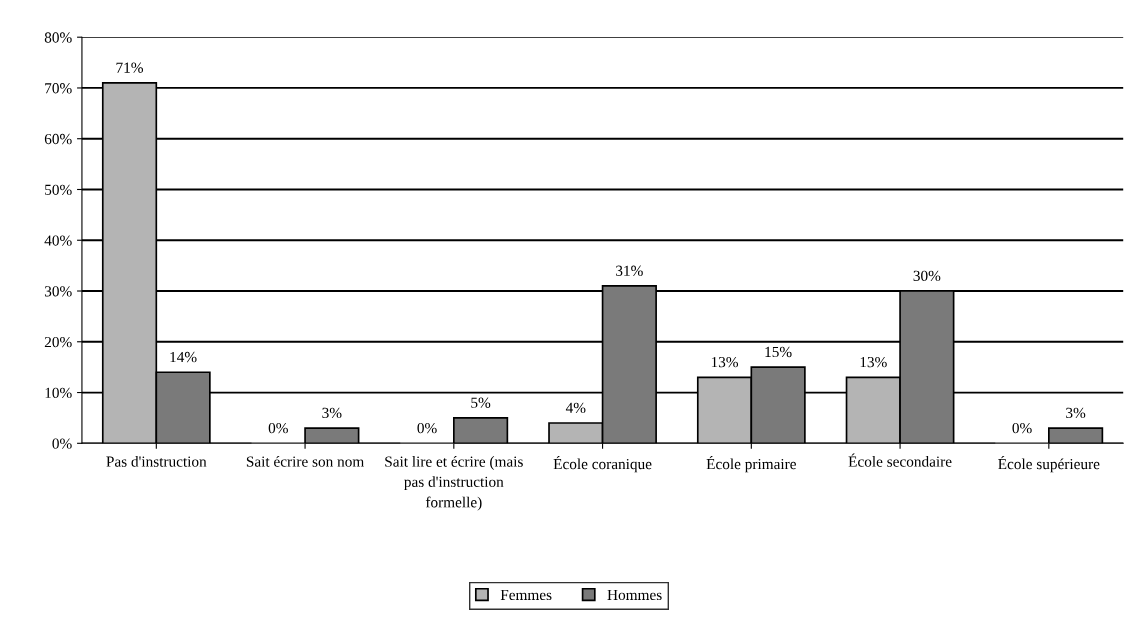  I want to click on data-label: 15%, so click(778, 352).